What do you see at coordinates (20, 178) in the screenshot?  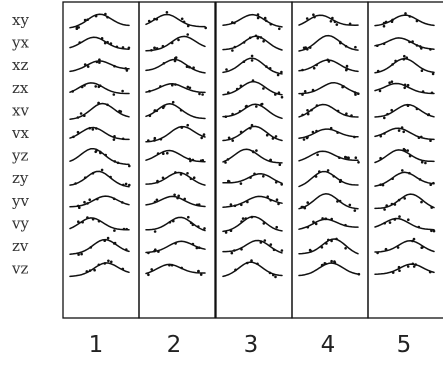 I see `row-label-zy: zy` at bounding box center [20, 178].